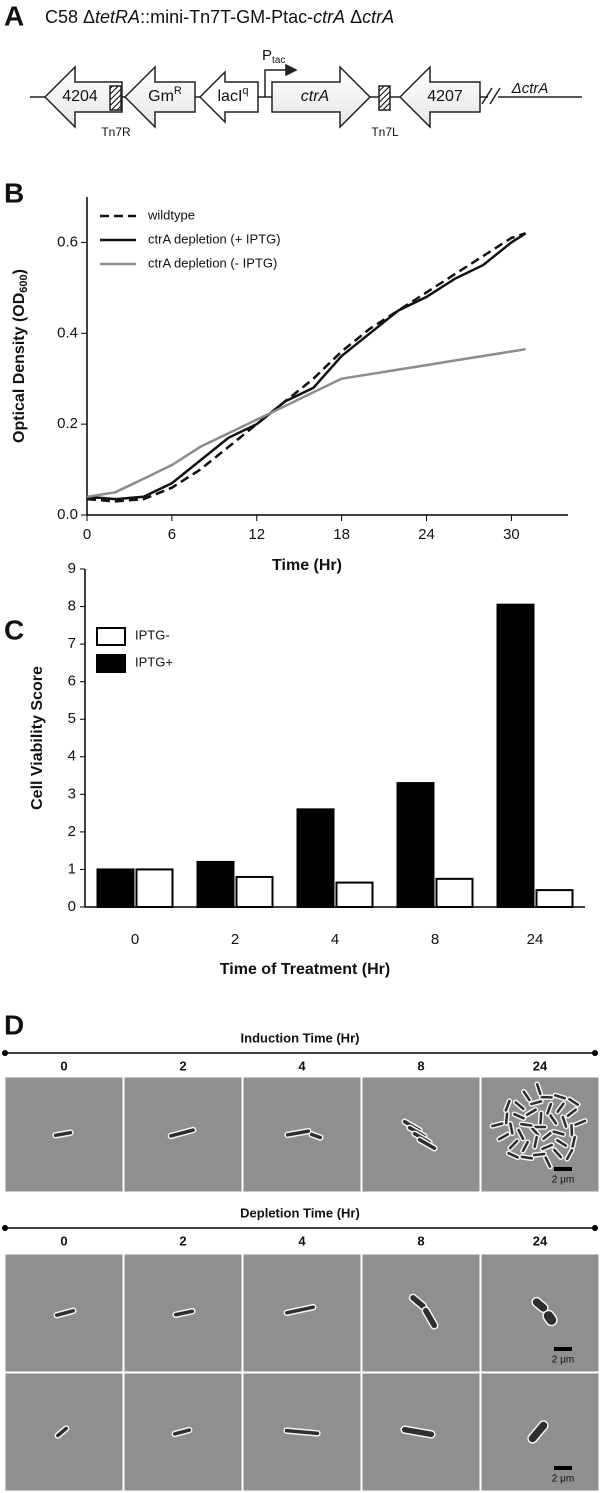 Image resolution: width=600 pixels, height=1493 pixels. What do you see at coordinates (165, 95) in the screenshot?
I see `gene-label: GmR` at bounding box center [165, 95].